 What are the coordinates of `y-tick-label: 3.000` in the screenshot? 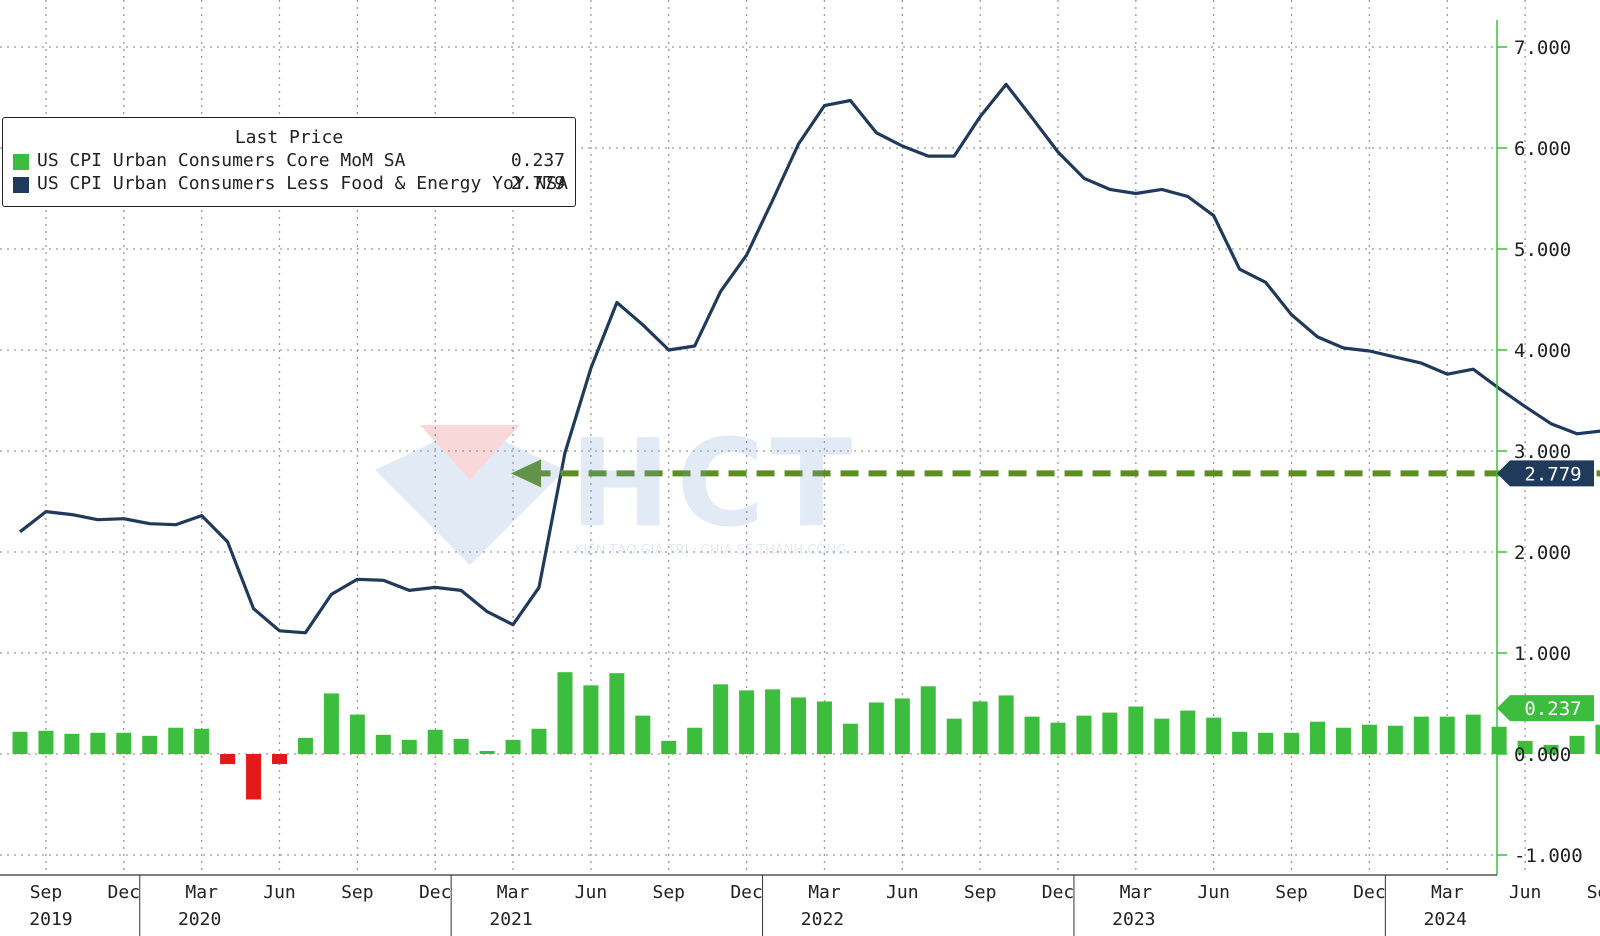 It's located at (1542, 452).